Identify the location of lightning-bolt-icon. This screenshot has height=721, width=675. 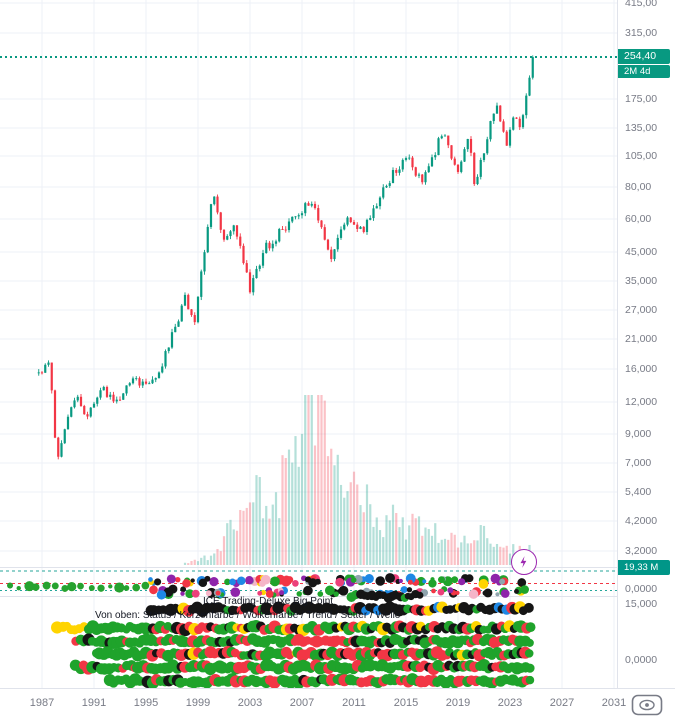
(523, 562).